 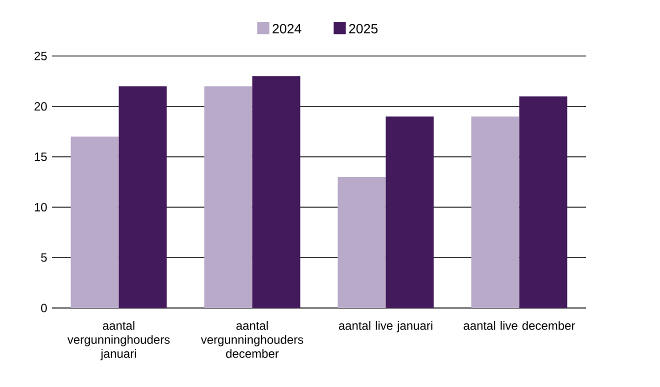 I want to click on y-tick-label: 0, so click(x=44, y=308).